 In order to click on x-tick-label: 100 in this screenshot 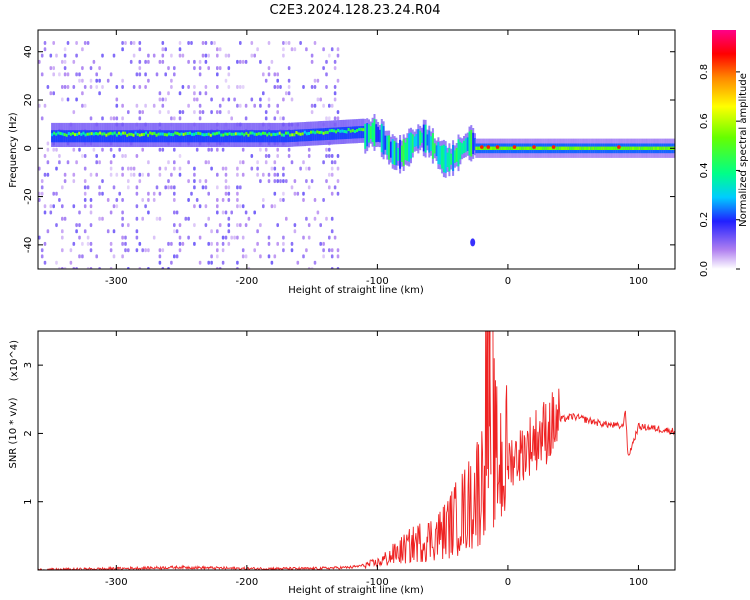, I will do `click(638, 582)`.